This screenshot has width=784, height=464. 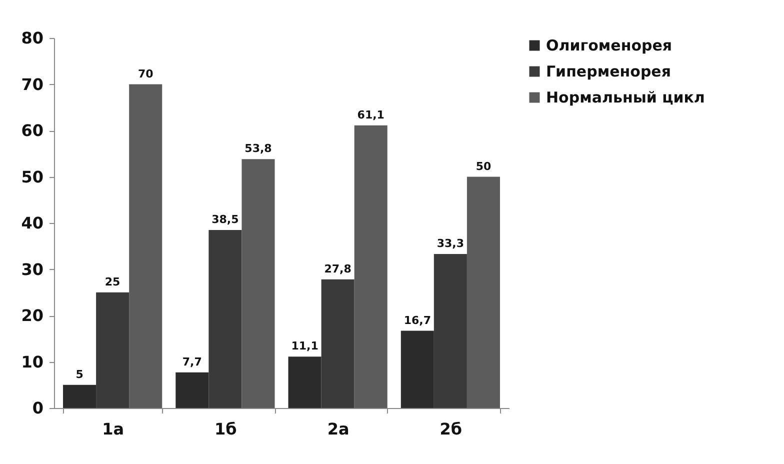 What do you see at coordinates (608, 71) in the screenshot?
I see `legend-label: Гиперменорея` at bounding box center [608, 71].